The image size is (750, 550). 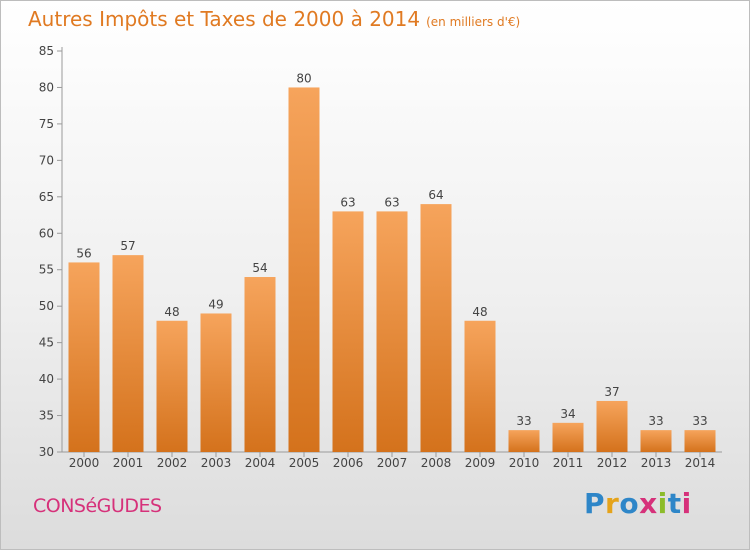 What do you see at coordinates (46, 306) in the screenshot?
I see `y-tick-label: 50` at bounding box center [46, 306].